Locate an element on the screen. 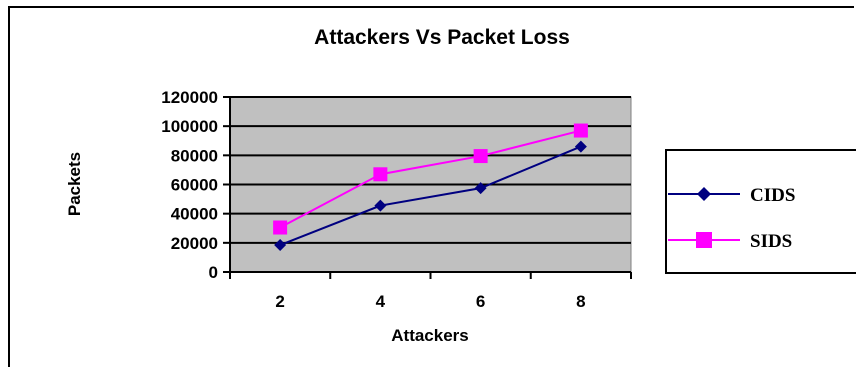 This screenshot has height=367, width=856. y-tick-label: 60000 is located at coordinates (194, 185).